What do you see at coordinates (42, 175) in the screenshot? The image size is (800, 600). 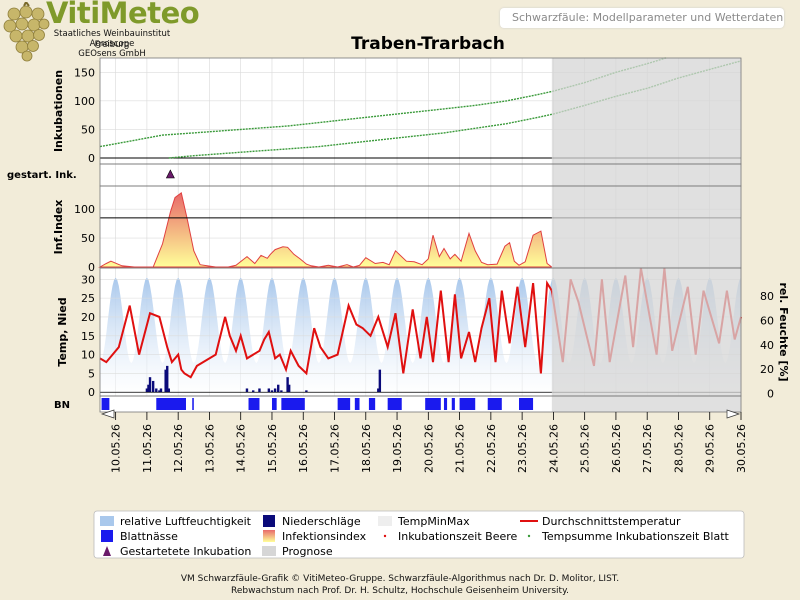 I see `ylabel-gestart: gestart. Ink.` at bounding box center [42, 175].